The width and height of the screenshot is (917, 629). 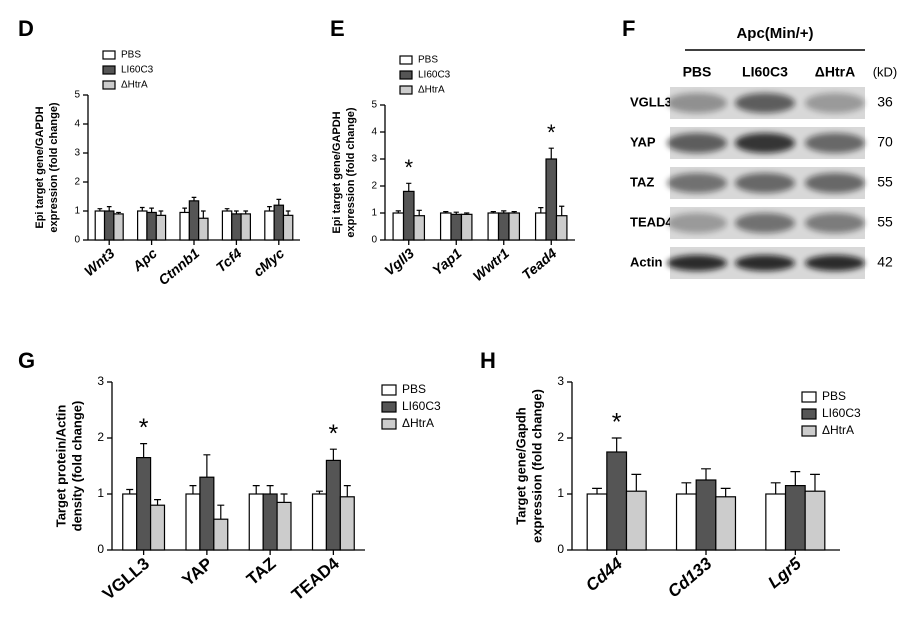 I want to click on x-tick-label: Ctnnb1, so click(x=178, y=266).